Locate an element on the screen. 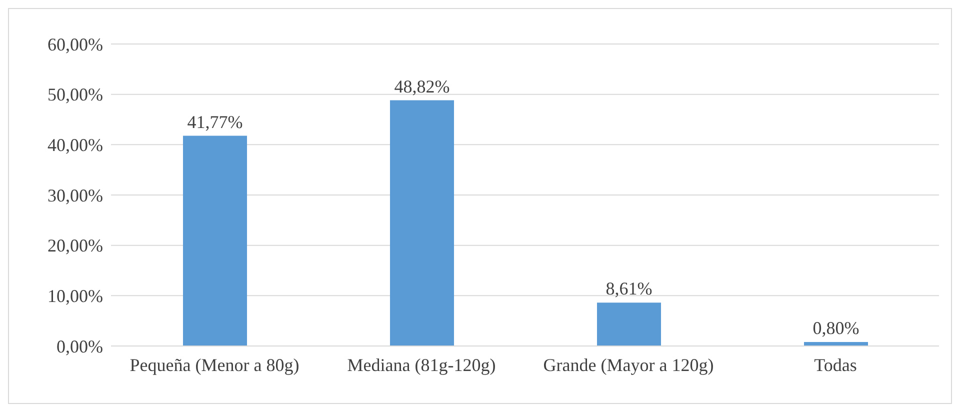 The height and width of the screenshot is (412, 960). y-tick-label: 50,00% is located at coordinates (75, 94).